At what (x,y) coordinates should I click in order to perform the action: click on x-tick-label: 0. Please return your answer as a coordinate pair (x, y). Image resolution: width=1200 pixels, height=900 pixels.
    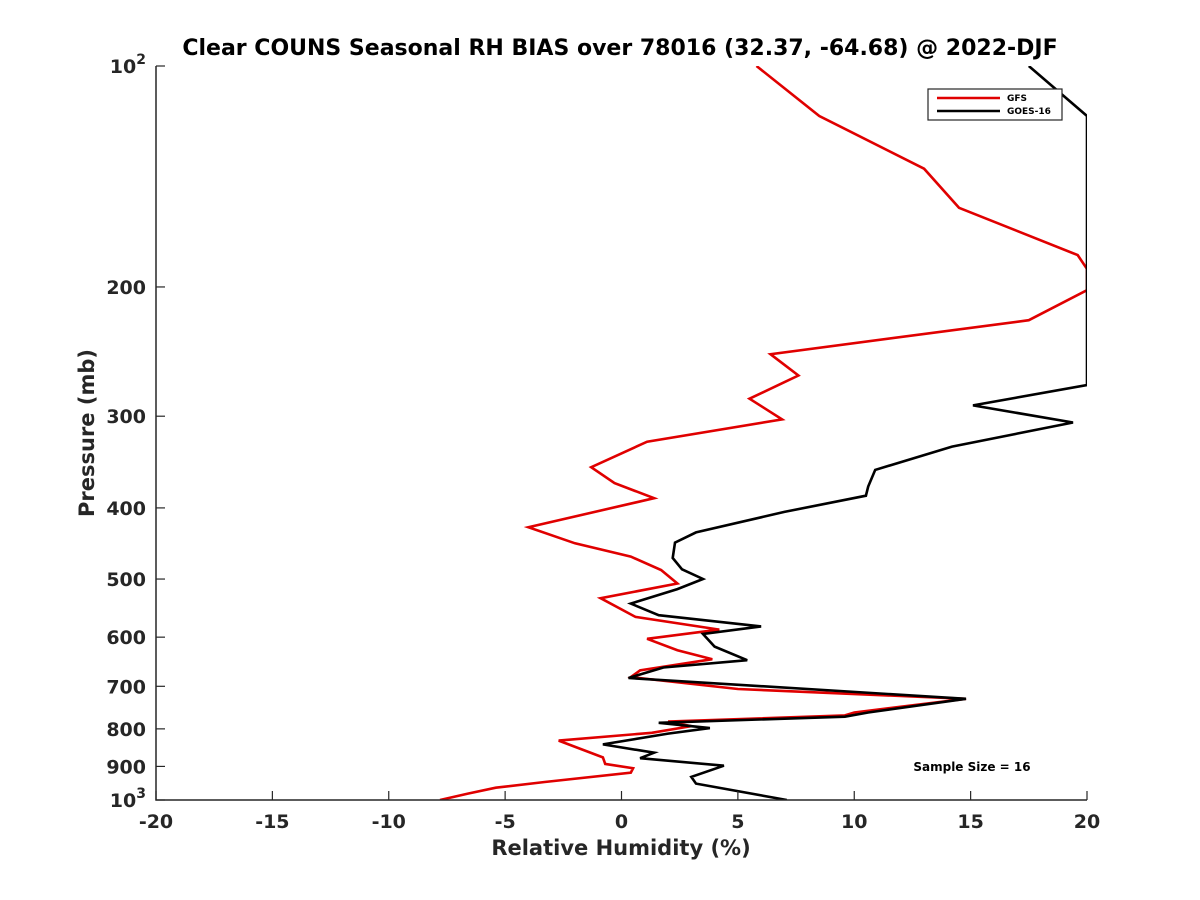
    Looking at the image, I should click on (621, 822).